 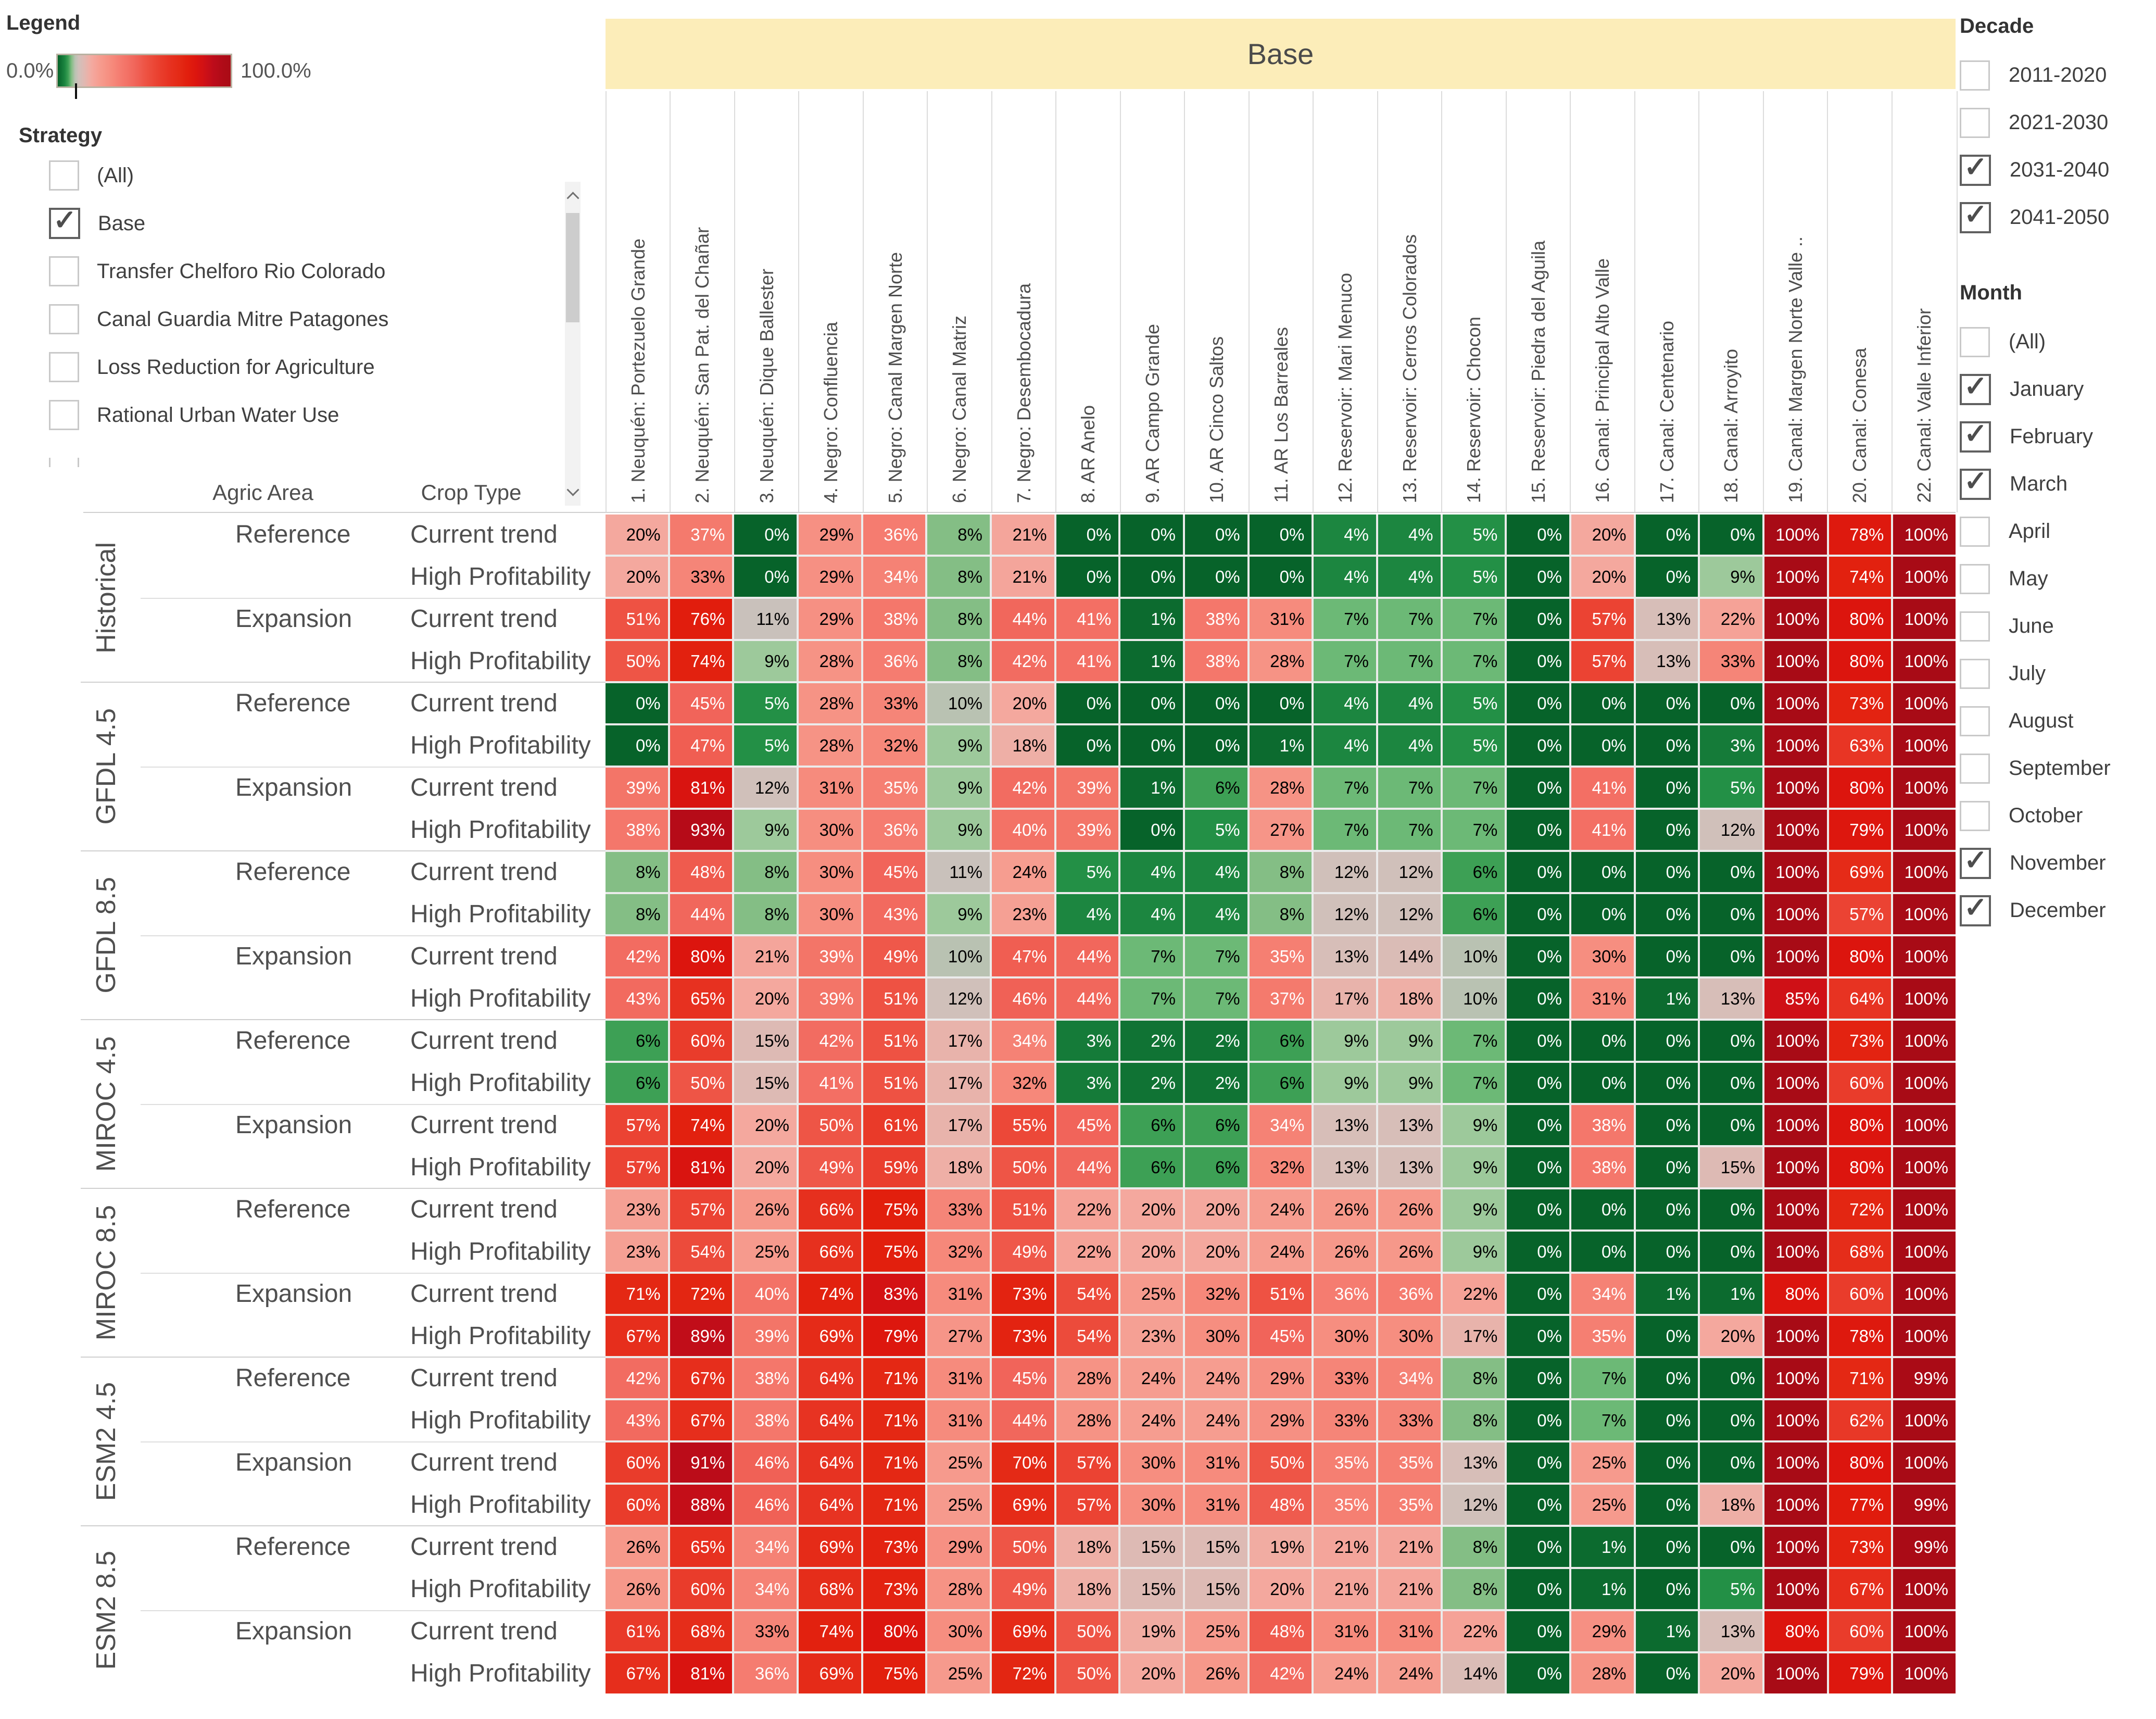 I want to click on heatmap-cell: 66%, so click(x=830, y=1252).